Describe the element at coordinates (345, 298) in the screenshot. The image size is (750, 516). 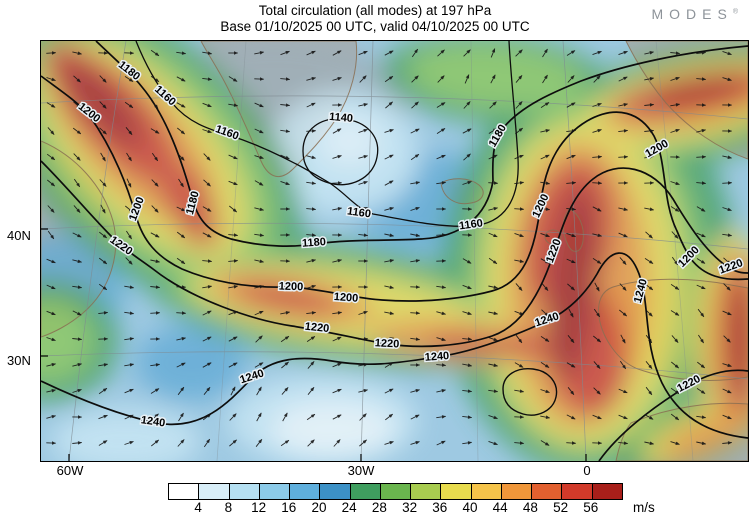
I see `contour-label: 1200` at that location.